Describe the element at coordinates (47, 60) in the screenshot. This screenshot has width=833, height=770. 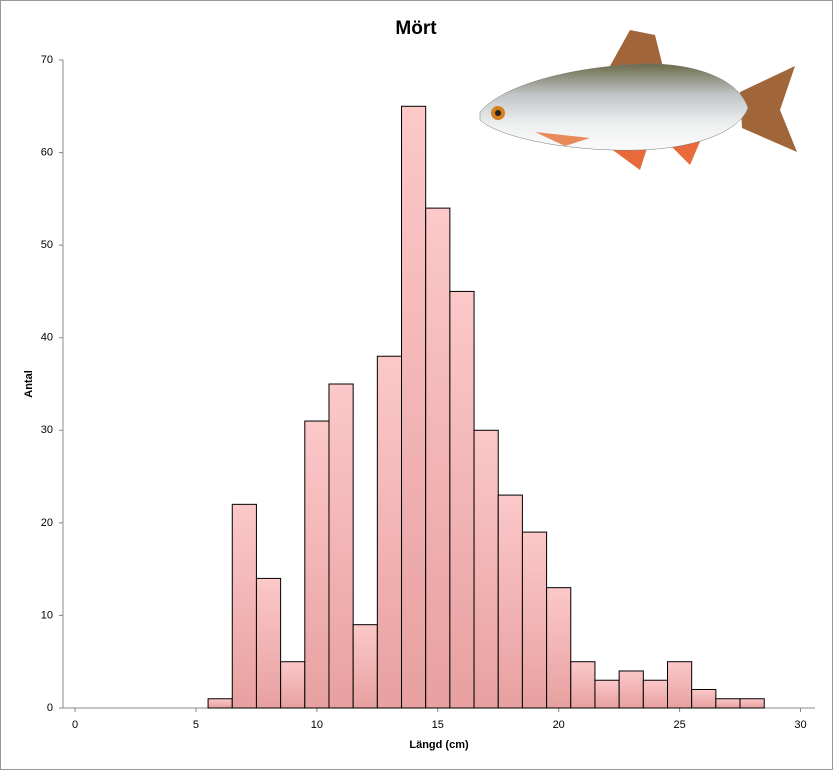
I see `y-tick-label: 70` at that location.